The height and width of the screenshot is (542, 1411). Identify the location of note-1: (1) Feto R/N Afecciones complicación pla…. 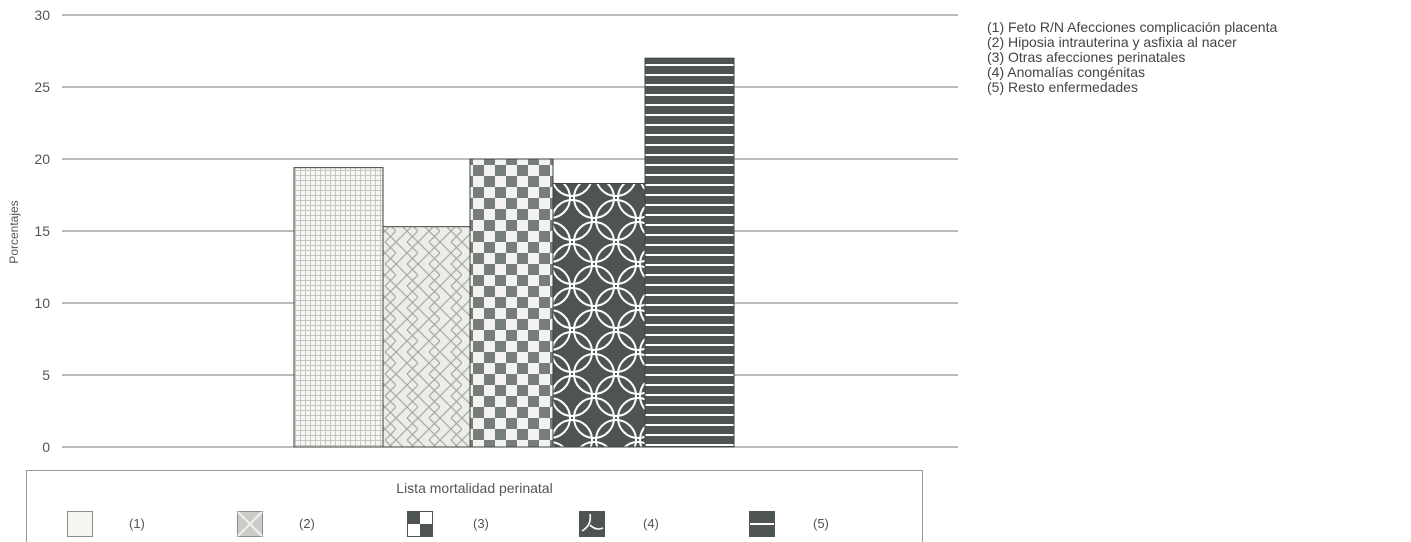
(1132, 27).